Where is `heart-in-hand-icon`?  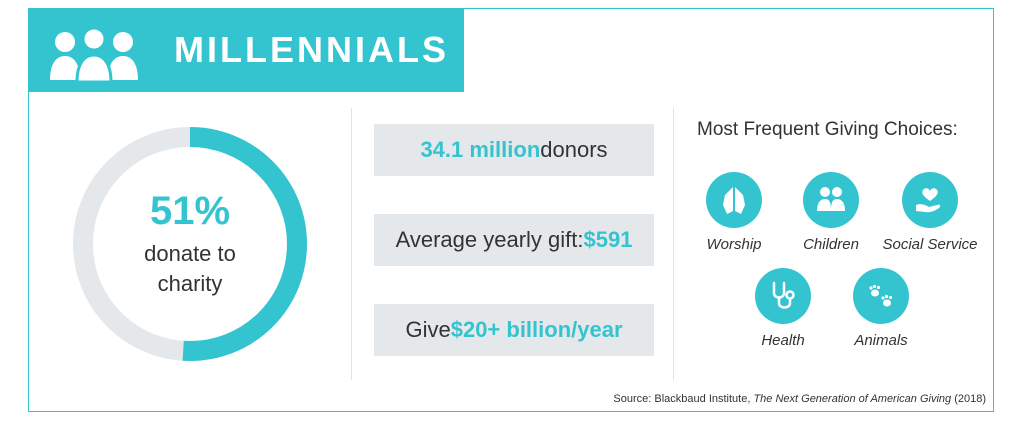
heart-in-hand-icon is located at coordinates (928, 200).